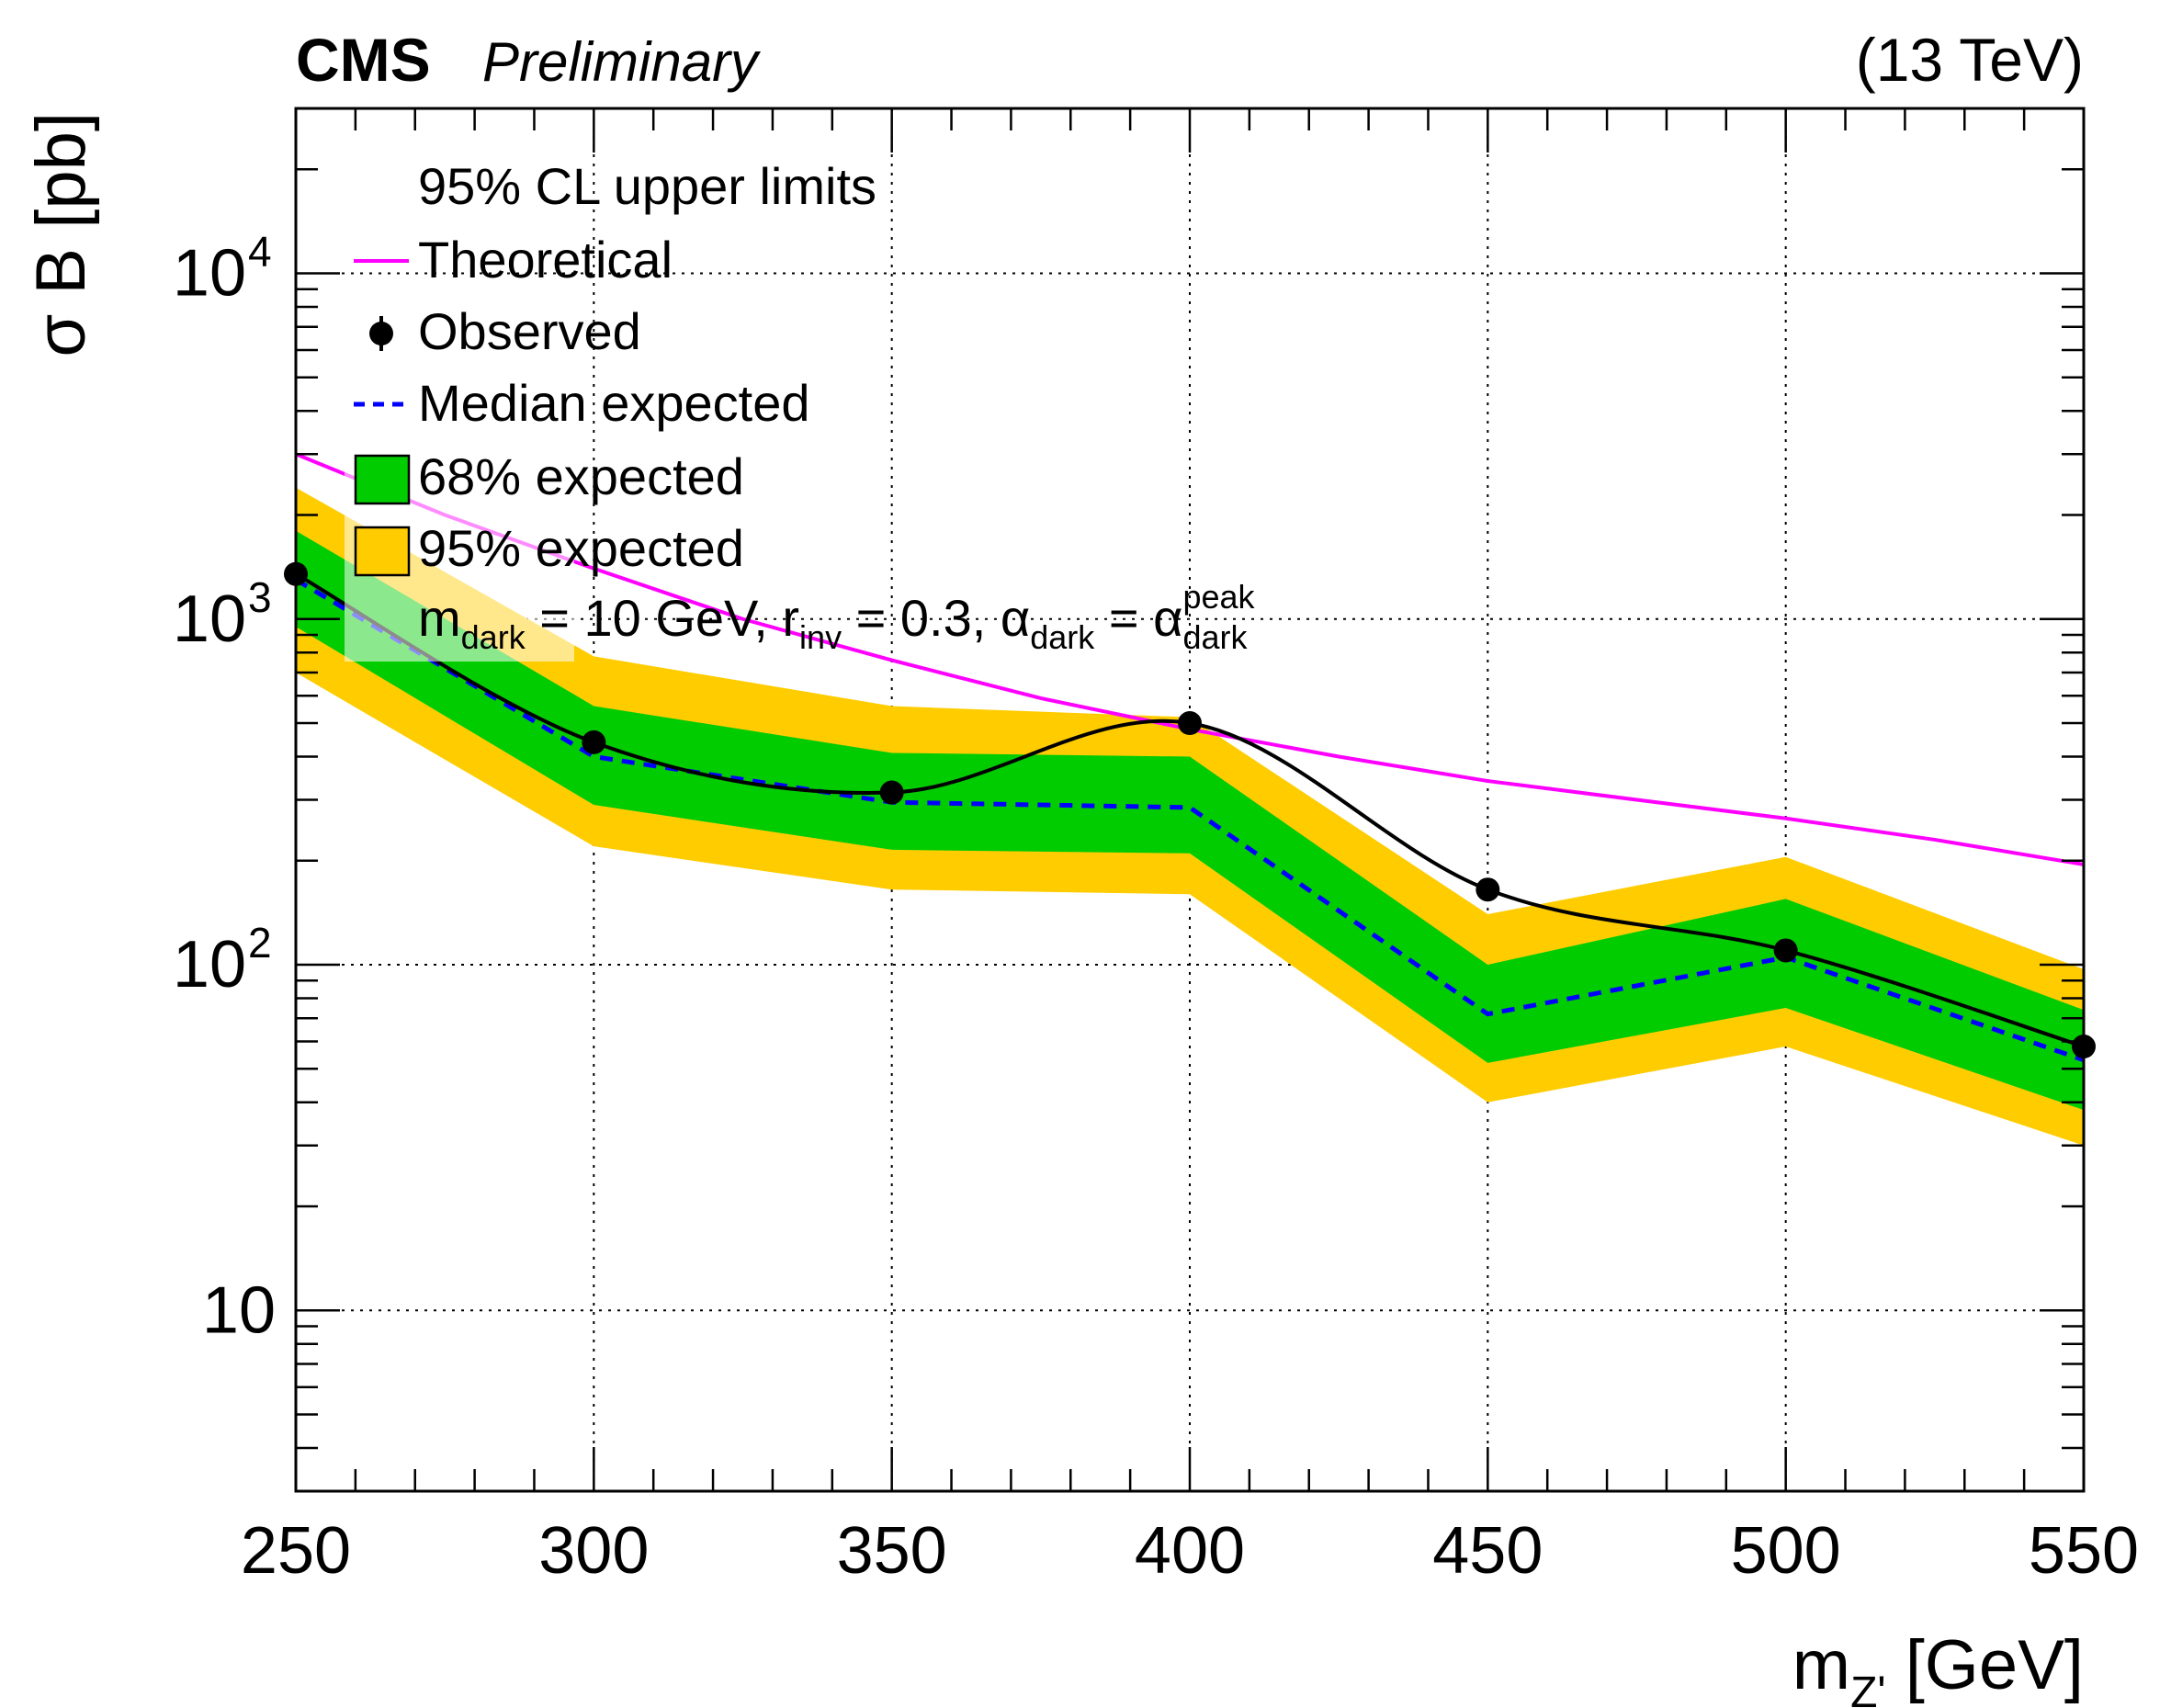  I want to click on legend-observed-label: Observed, so click(529, 331).